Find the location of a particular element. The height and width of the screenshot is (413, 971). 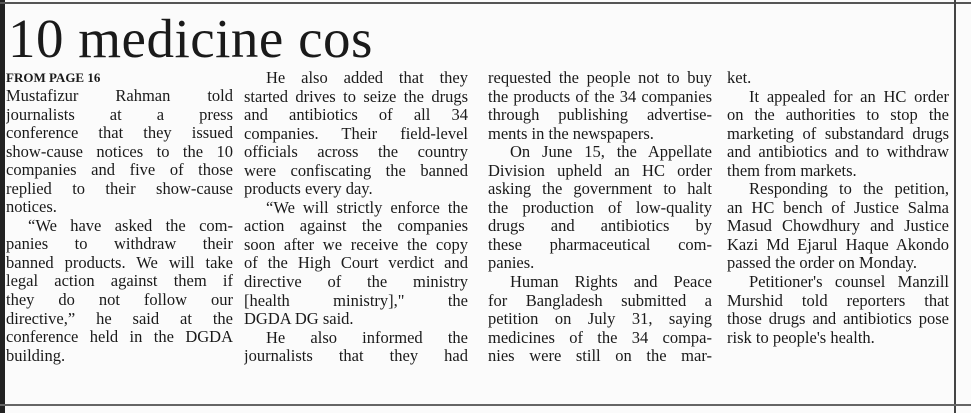

text-line: Responding to the petition, is located at coordinates (849, 189).